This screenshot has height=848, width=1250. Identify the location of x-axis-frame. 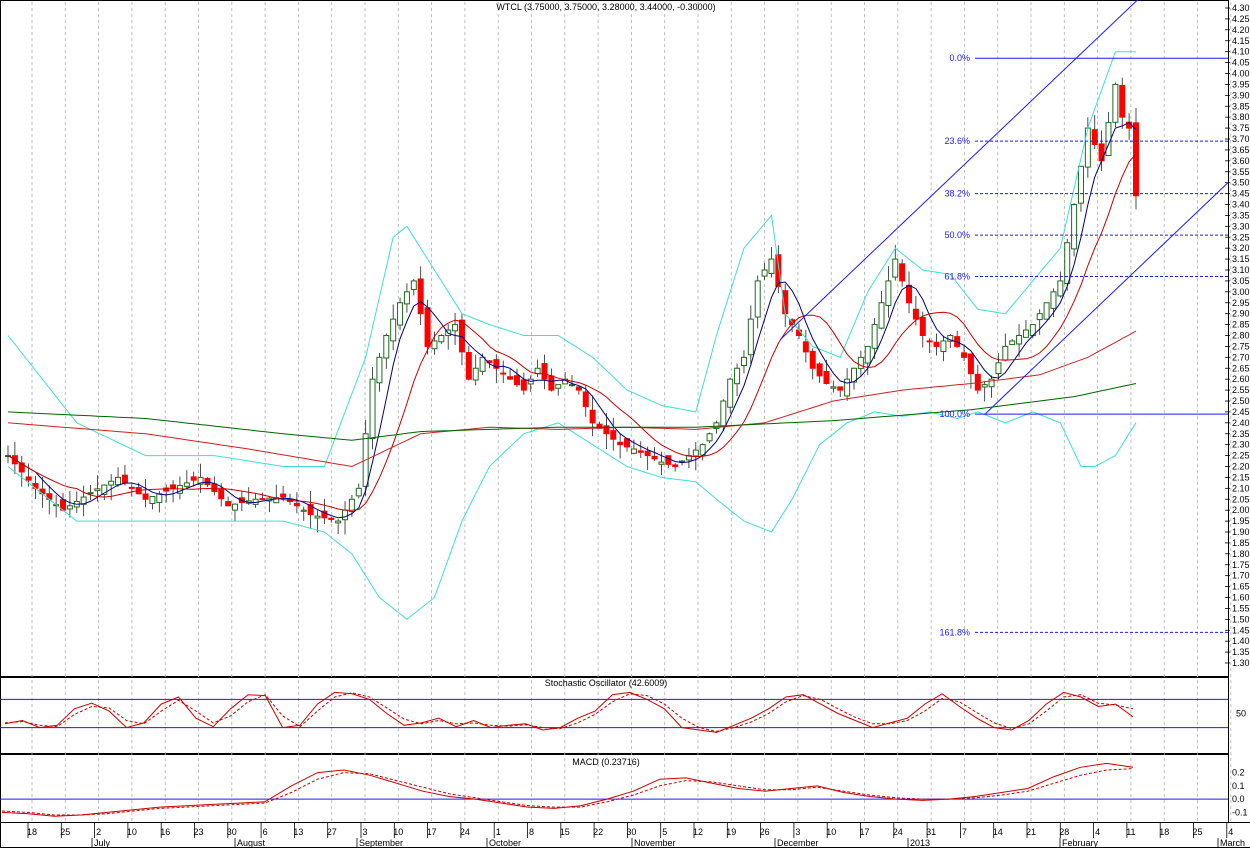
(625, 835).